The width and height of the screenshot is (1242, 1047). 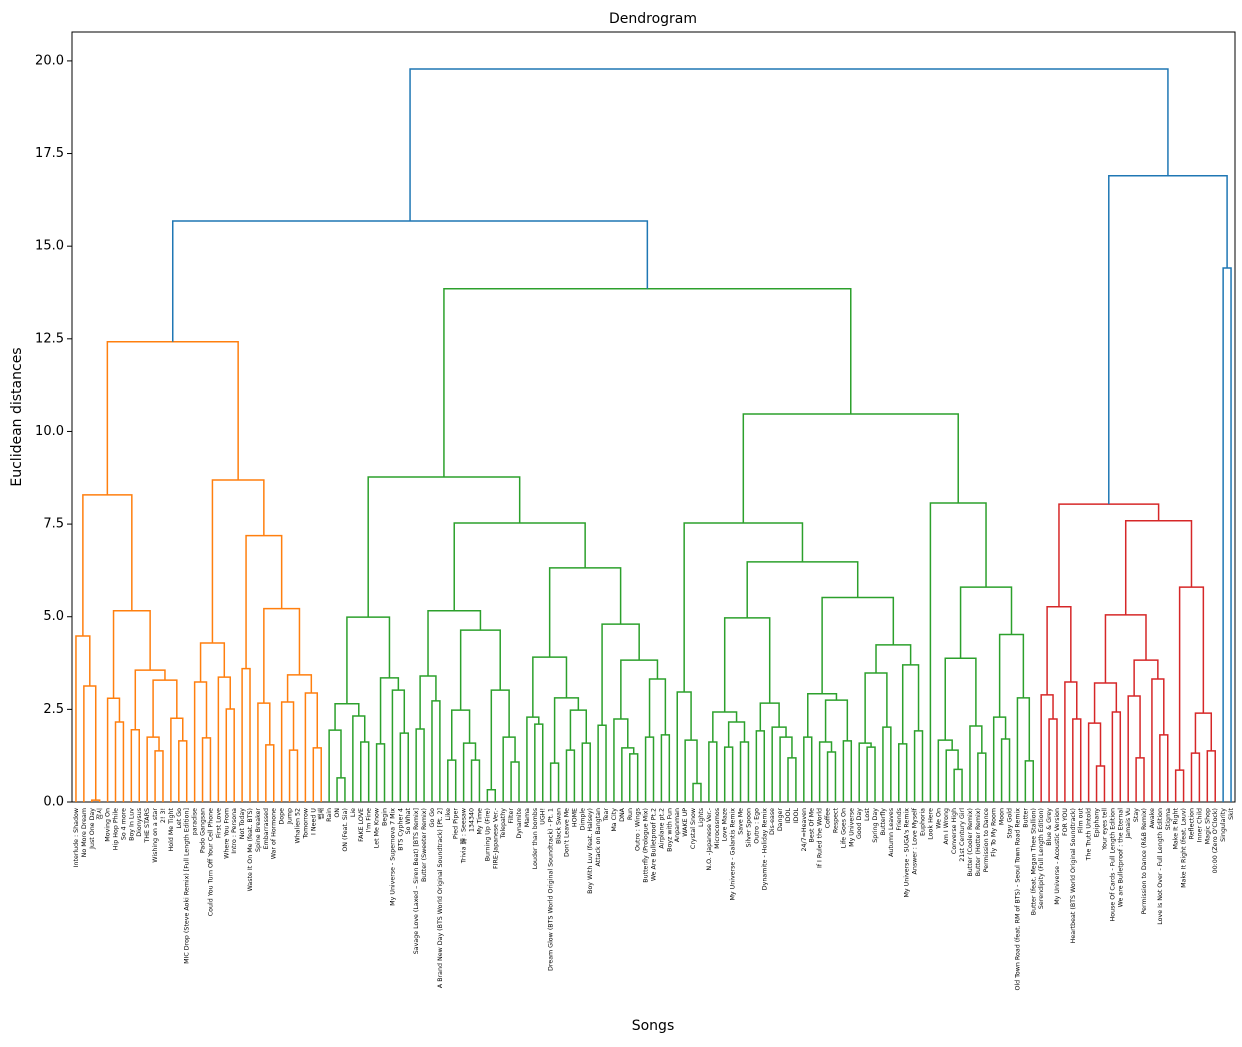 What do you see at coordinates (49, 153) in the screenshot?
I see `y-tick-label: 17.5` at bounding box center [49, 153].